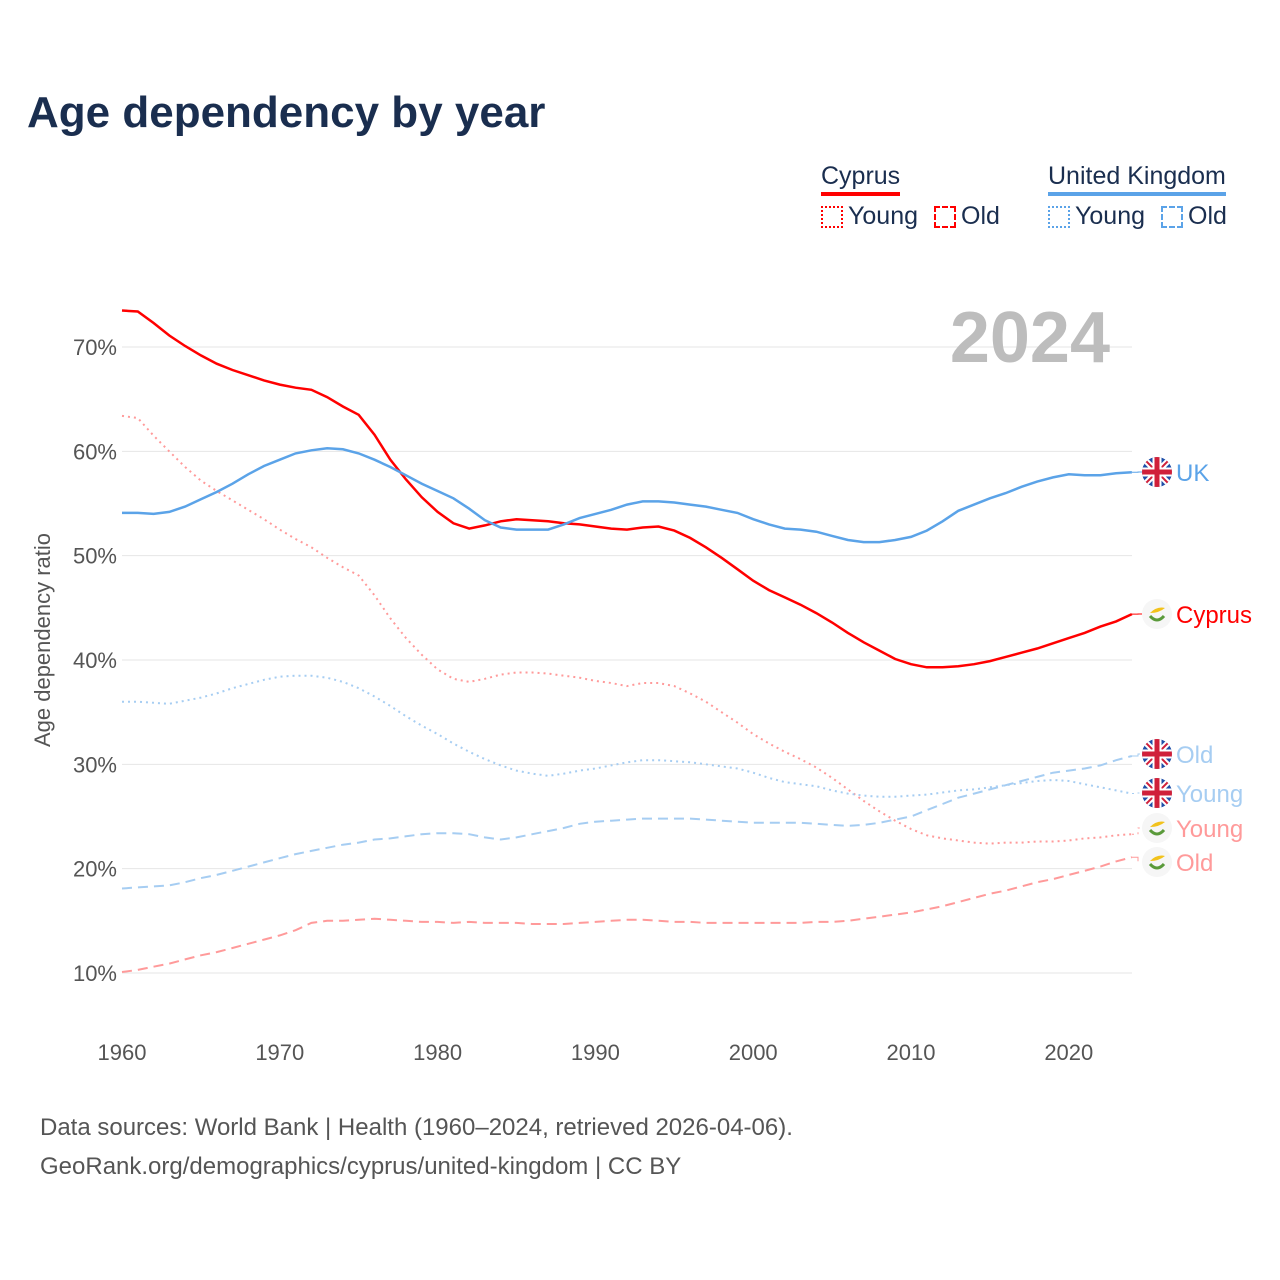 This screenshot has width=1280, height=1280. Describe the element at coordinates (279, 1052) in the screenshot. I see `x-tick-label: 1970` at that location.